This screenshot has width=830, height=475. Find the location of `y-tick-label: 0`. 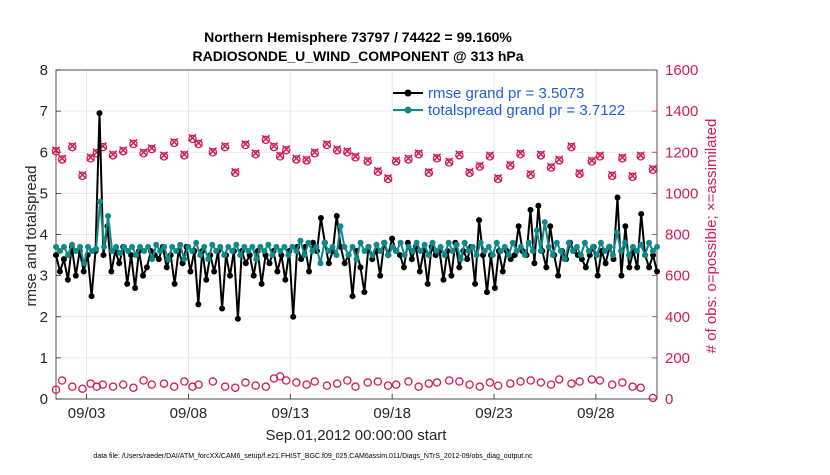

y-tick-label: 0 is located at coordinates (44, 399).